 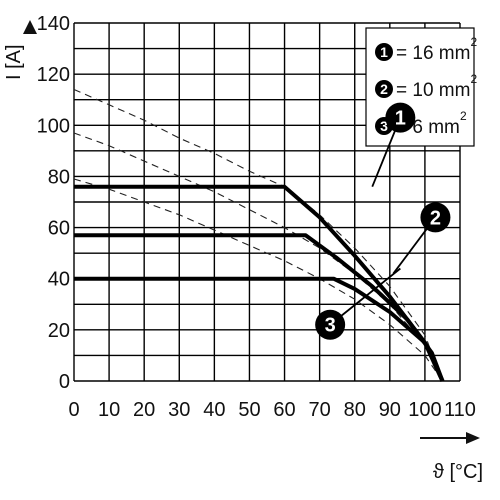 What do you see at coordinates (355, 410) in the screenshot?
I see `x-tick-label: 80` at bounding box center [355, 410].